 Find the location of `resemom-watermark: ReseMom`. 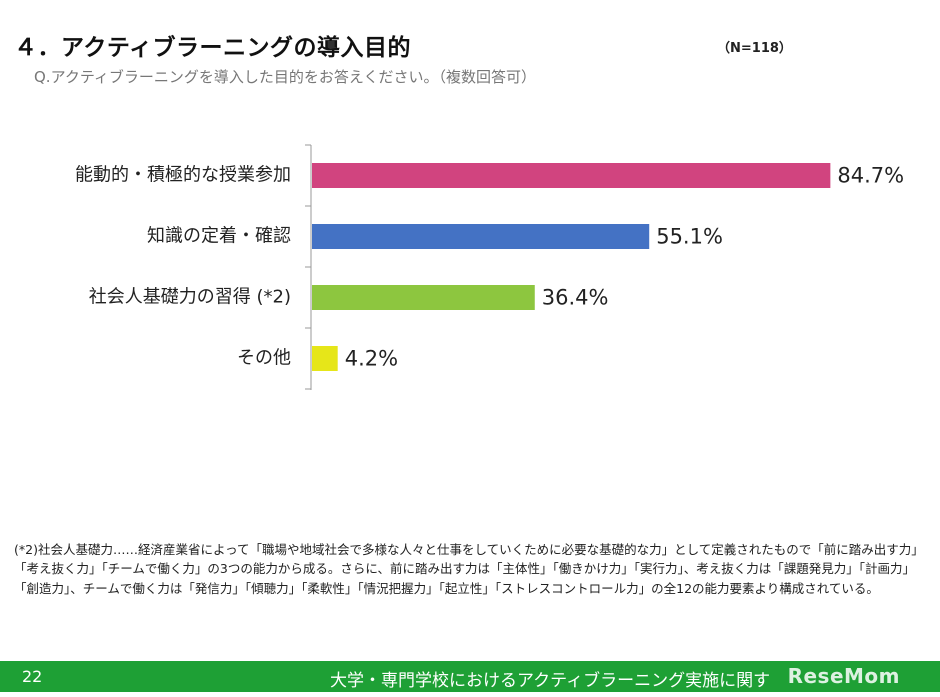

resemom-watermark: ReseMom is located at coordinates (843, 676).